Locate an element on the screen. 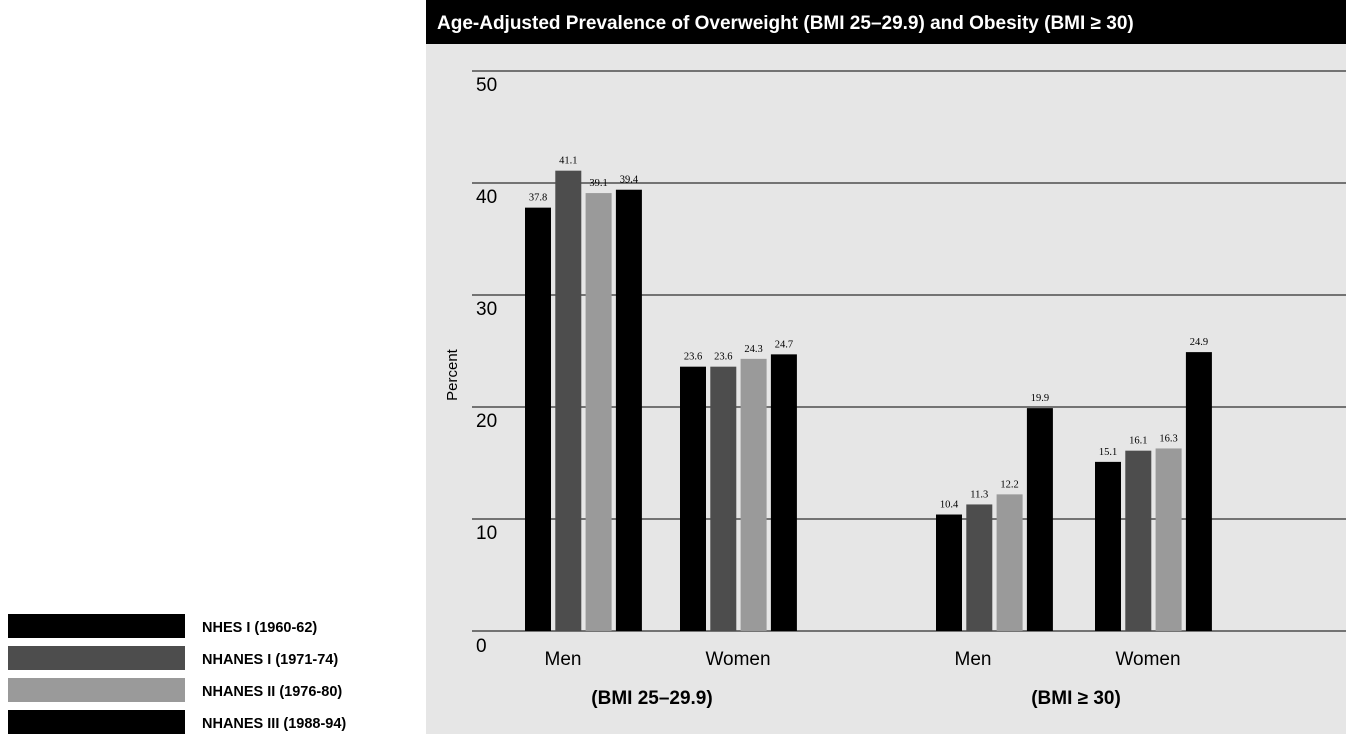 This screenshot has width=1346, height=734. data-label-g1-c1-s0: 15.1 is located at coordinates (1108, 452).